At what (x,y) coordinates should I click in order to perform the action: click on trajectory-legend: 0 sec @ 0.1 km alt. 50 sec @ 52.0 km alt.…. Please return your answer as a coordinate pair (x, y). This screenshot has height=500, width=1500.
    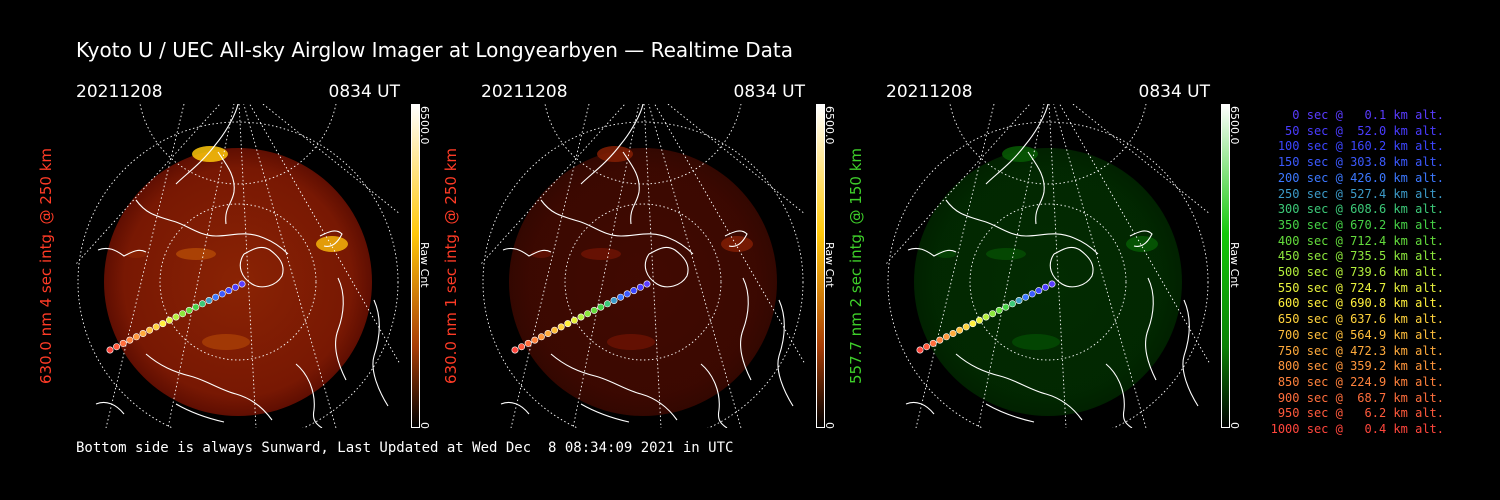
    Looking at the image, I should click on (1353, 273).